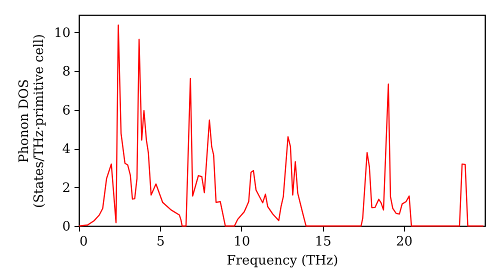 This screenshot has height=280, width=500. I want to click on x-axis-title: Frequency (THz), so click(282, 261).